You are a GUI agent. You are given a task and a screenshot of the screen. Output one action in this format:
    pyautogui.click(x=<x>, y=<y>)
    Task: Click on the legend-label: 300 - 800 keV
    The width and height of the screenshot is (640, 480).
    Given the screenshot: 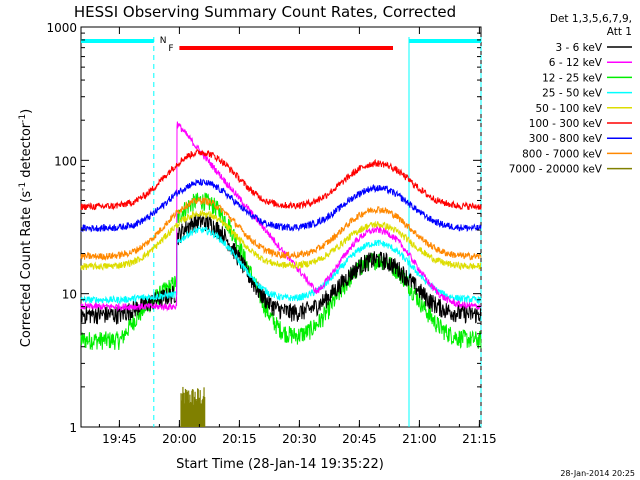 What is the action you would take?
    pyautogui.click(x=566, y=139)
    